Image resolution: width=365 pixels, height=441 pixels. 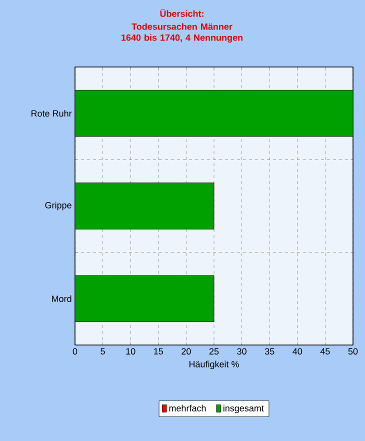 What do you see at coordinates (325, 351) in the screenshot?
I see `x-tick-label: 45` at bounding box center [325, 351].